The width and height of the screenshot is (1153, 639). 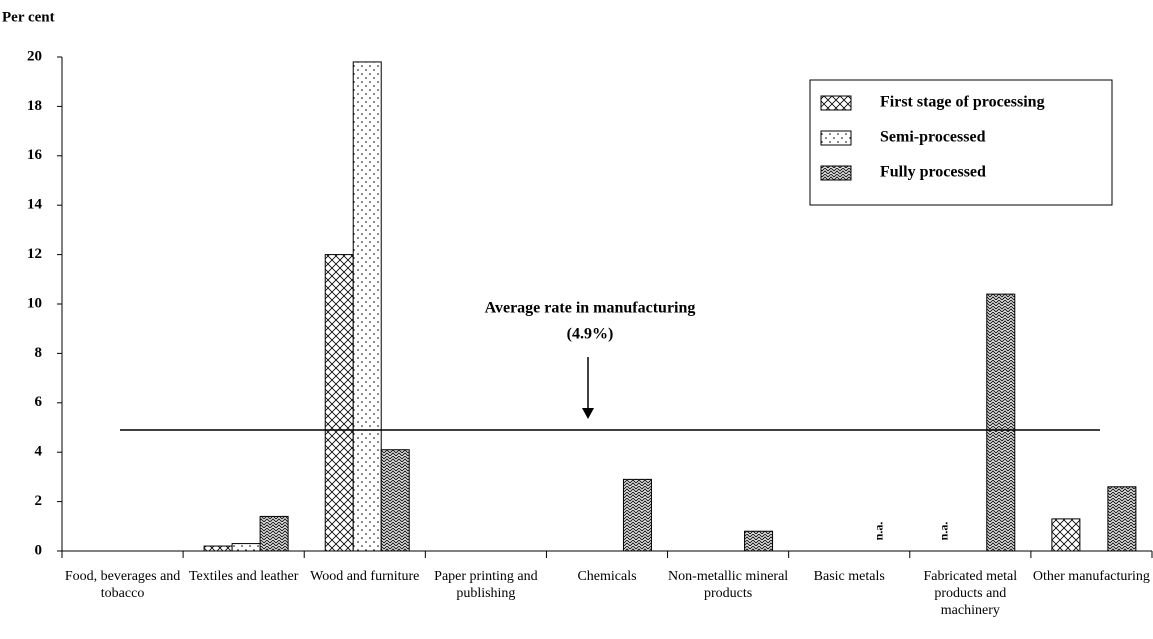 I want to click on legend-label: Fully processed, so click(x=933, y=172).